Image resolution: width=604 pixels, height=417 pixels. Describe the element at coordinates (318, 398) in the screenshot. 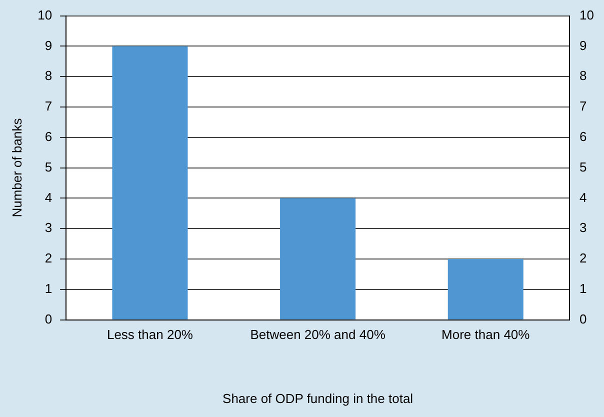

I see `x-axis-title: Share of ODP funding in the total` at that location.